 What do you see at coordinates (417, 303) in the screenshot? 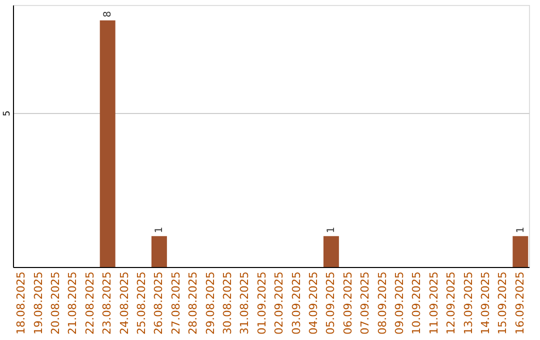
I see `x-tick-label: 10.09.2025` at bounding box center [417, 303].